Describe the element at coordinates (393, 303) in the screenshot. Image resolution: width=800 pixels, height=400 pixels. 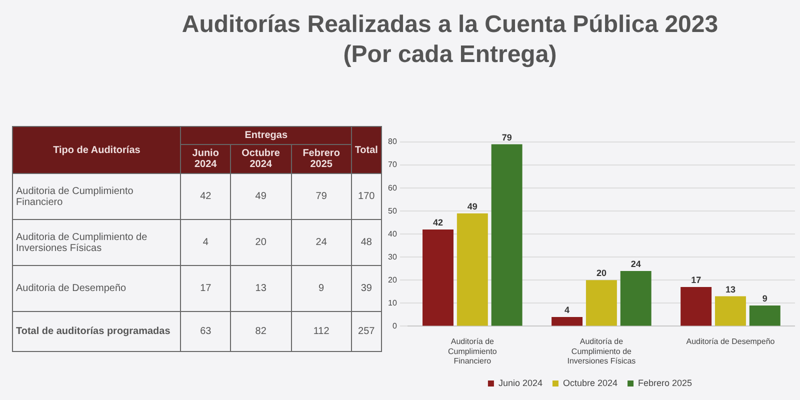
I see `y-tick-label: 10` at that location.